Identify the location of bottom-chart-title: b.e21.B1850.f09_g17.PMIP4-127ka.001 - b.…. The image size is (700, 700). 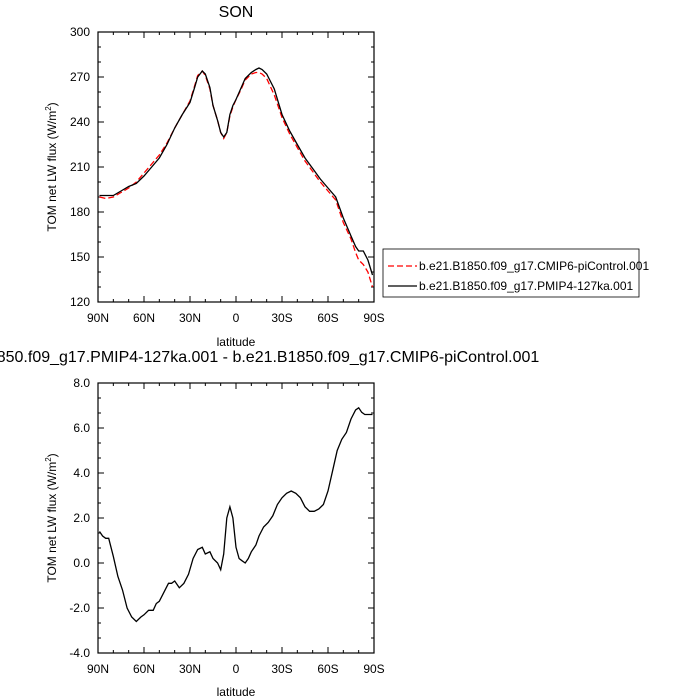
(269, 357).